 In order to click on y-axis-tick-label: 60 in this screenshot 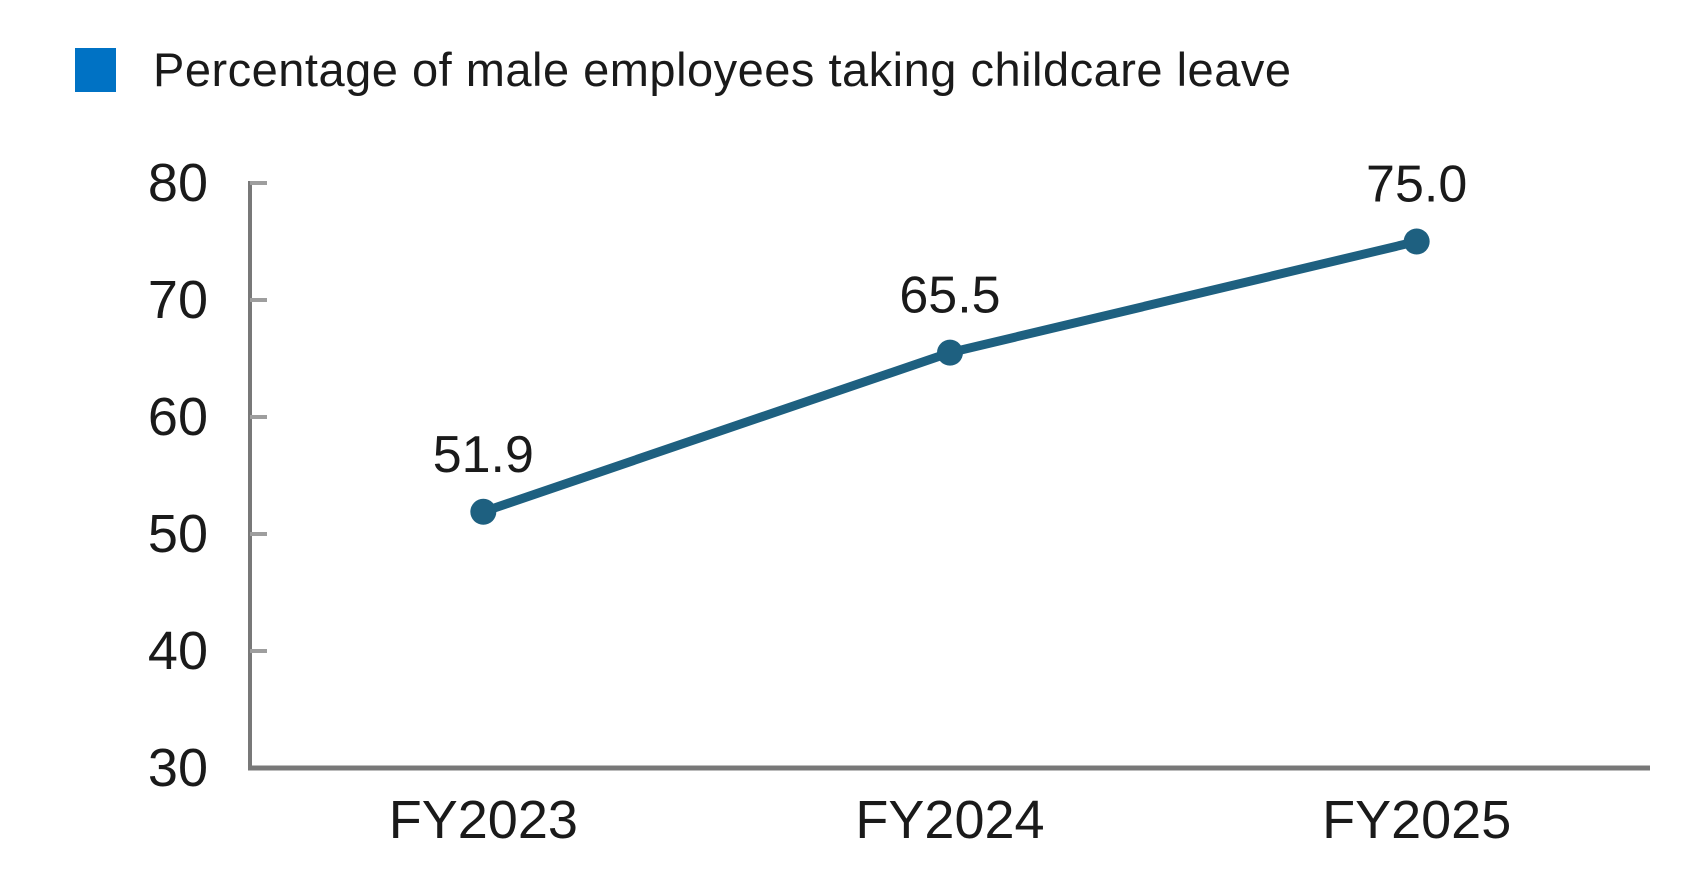, I will do `click(178, 417)`.